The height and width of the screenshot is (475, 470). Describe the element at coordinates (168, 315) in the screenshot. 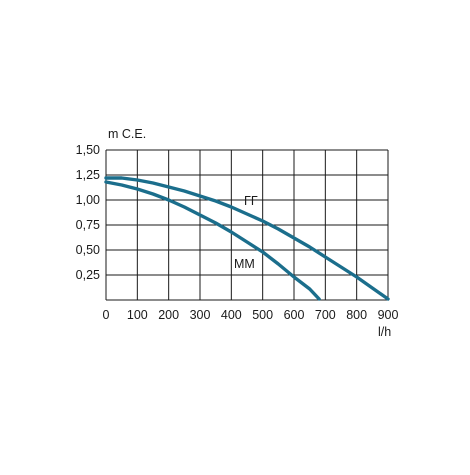

I see `x-tick-label: 200` at that location.